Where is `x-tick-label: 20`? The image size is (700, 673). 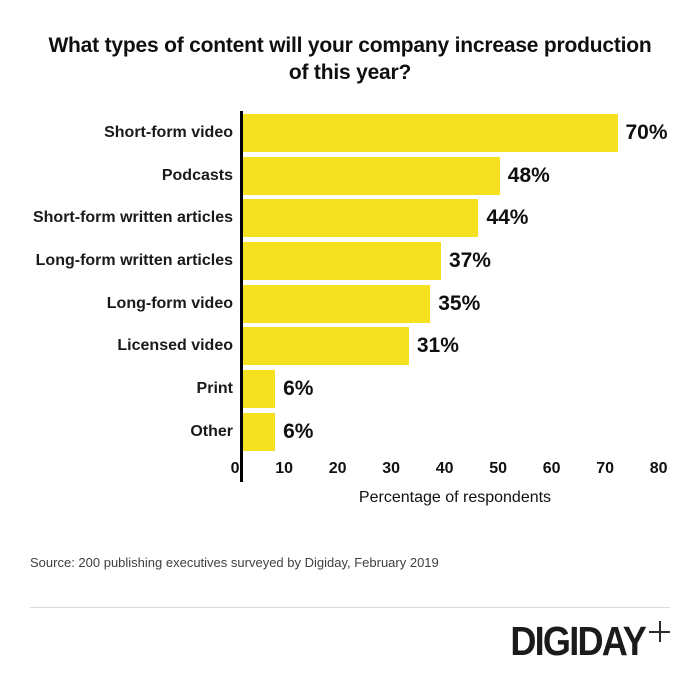
x-tick-label: 20 is located at coordinates (337, 468).